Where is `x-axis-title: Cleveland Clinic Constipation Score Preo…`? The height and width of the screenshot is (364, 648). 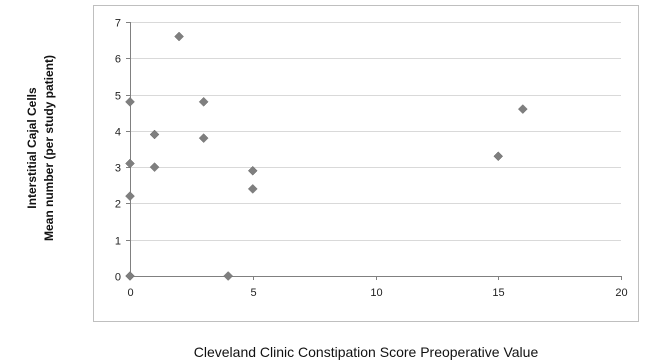
x-axis-title: Cleveland Clinic Constipation Score Preo… is located at coordinates (366, 352).